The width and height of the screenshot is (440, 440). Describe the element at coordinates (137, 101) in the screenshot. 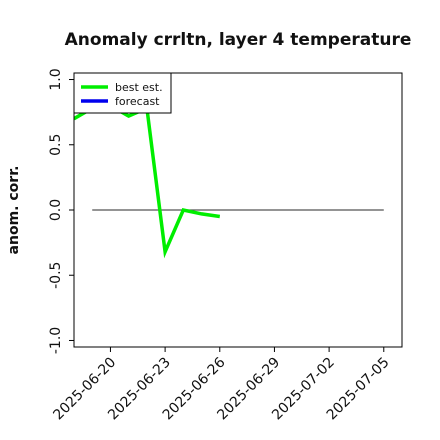

I see `legend-label-1: forecast` at that location.